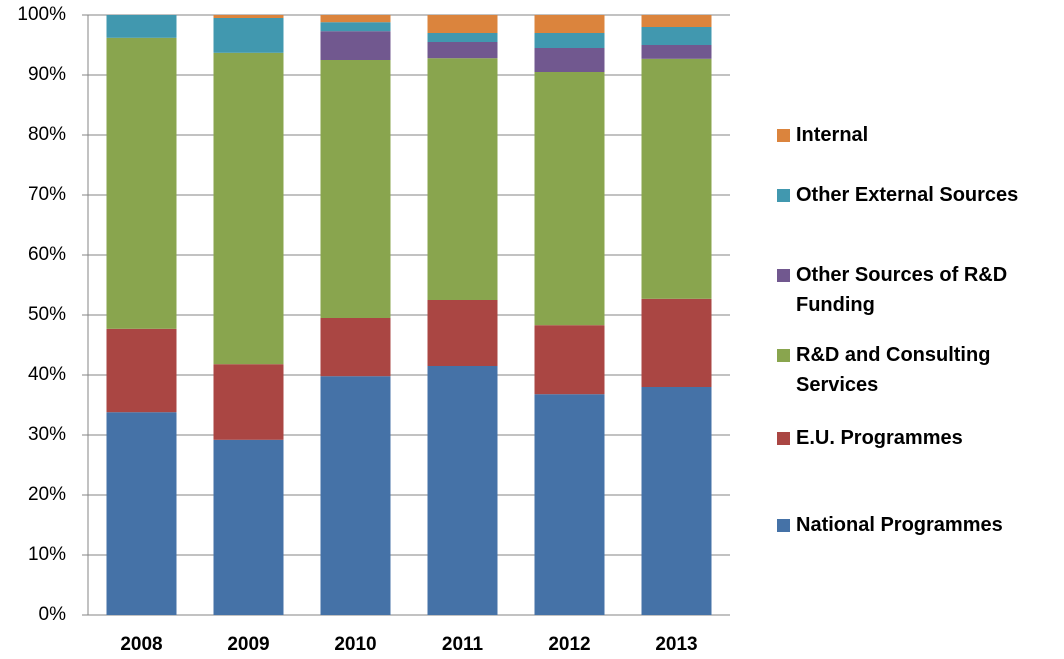  I want to click on x-tick-label: 2011, so click(463, 644).